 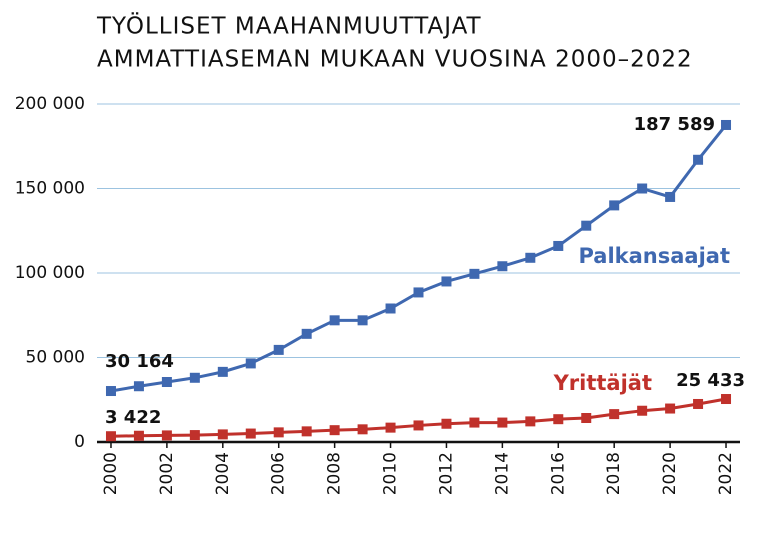 I want to click on y-tick-label: 200 000, so click(x=50, y=104).